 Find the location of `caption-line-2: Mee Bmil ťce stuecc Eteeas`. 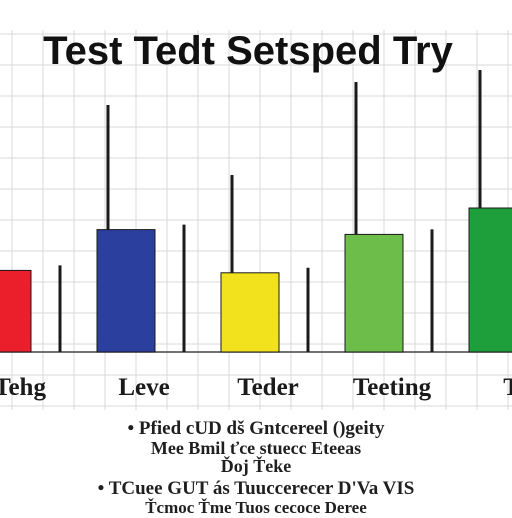

caption-line-2: Mee Bmil ťce stuecc Eteeas is located at coordinates (256, 448).